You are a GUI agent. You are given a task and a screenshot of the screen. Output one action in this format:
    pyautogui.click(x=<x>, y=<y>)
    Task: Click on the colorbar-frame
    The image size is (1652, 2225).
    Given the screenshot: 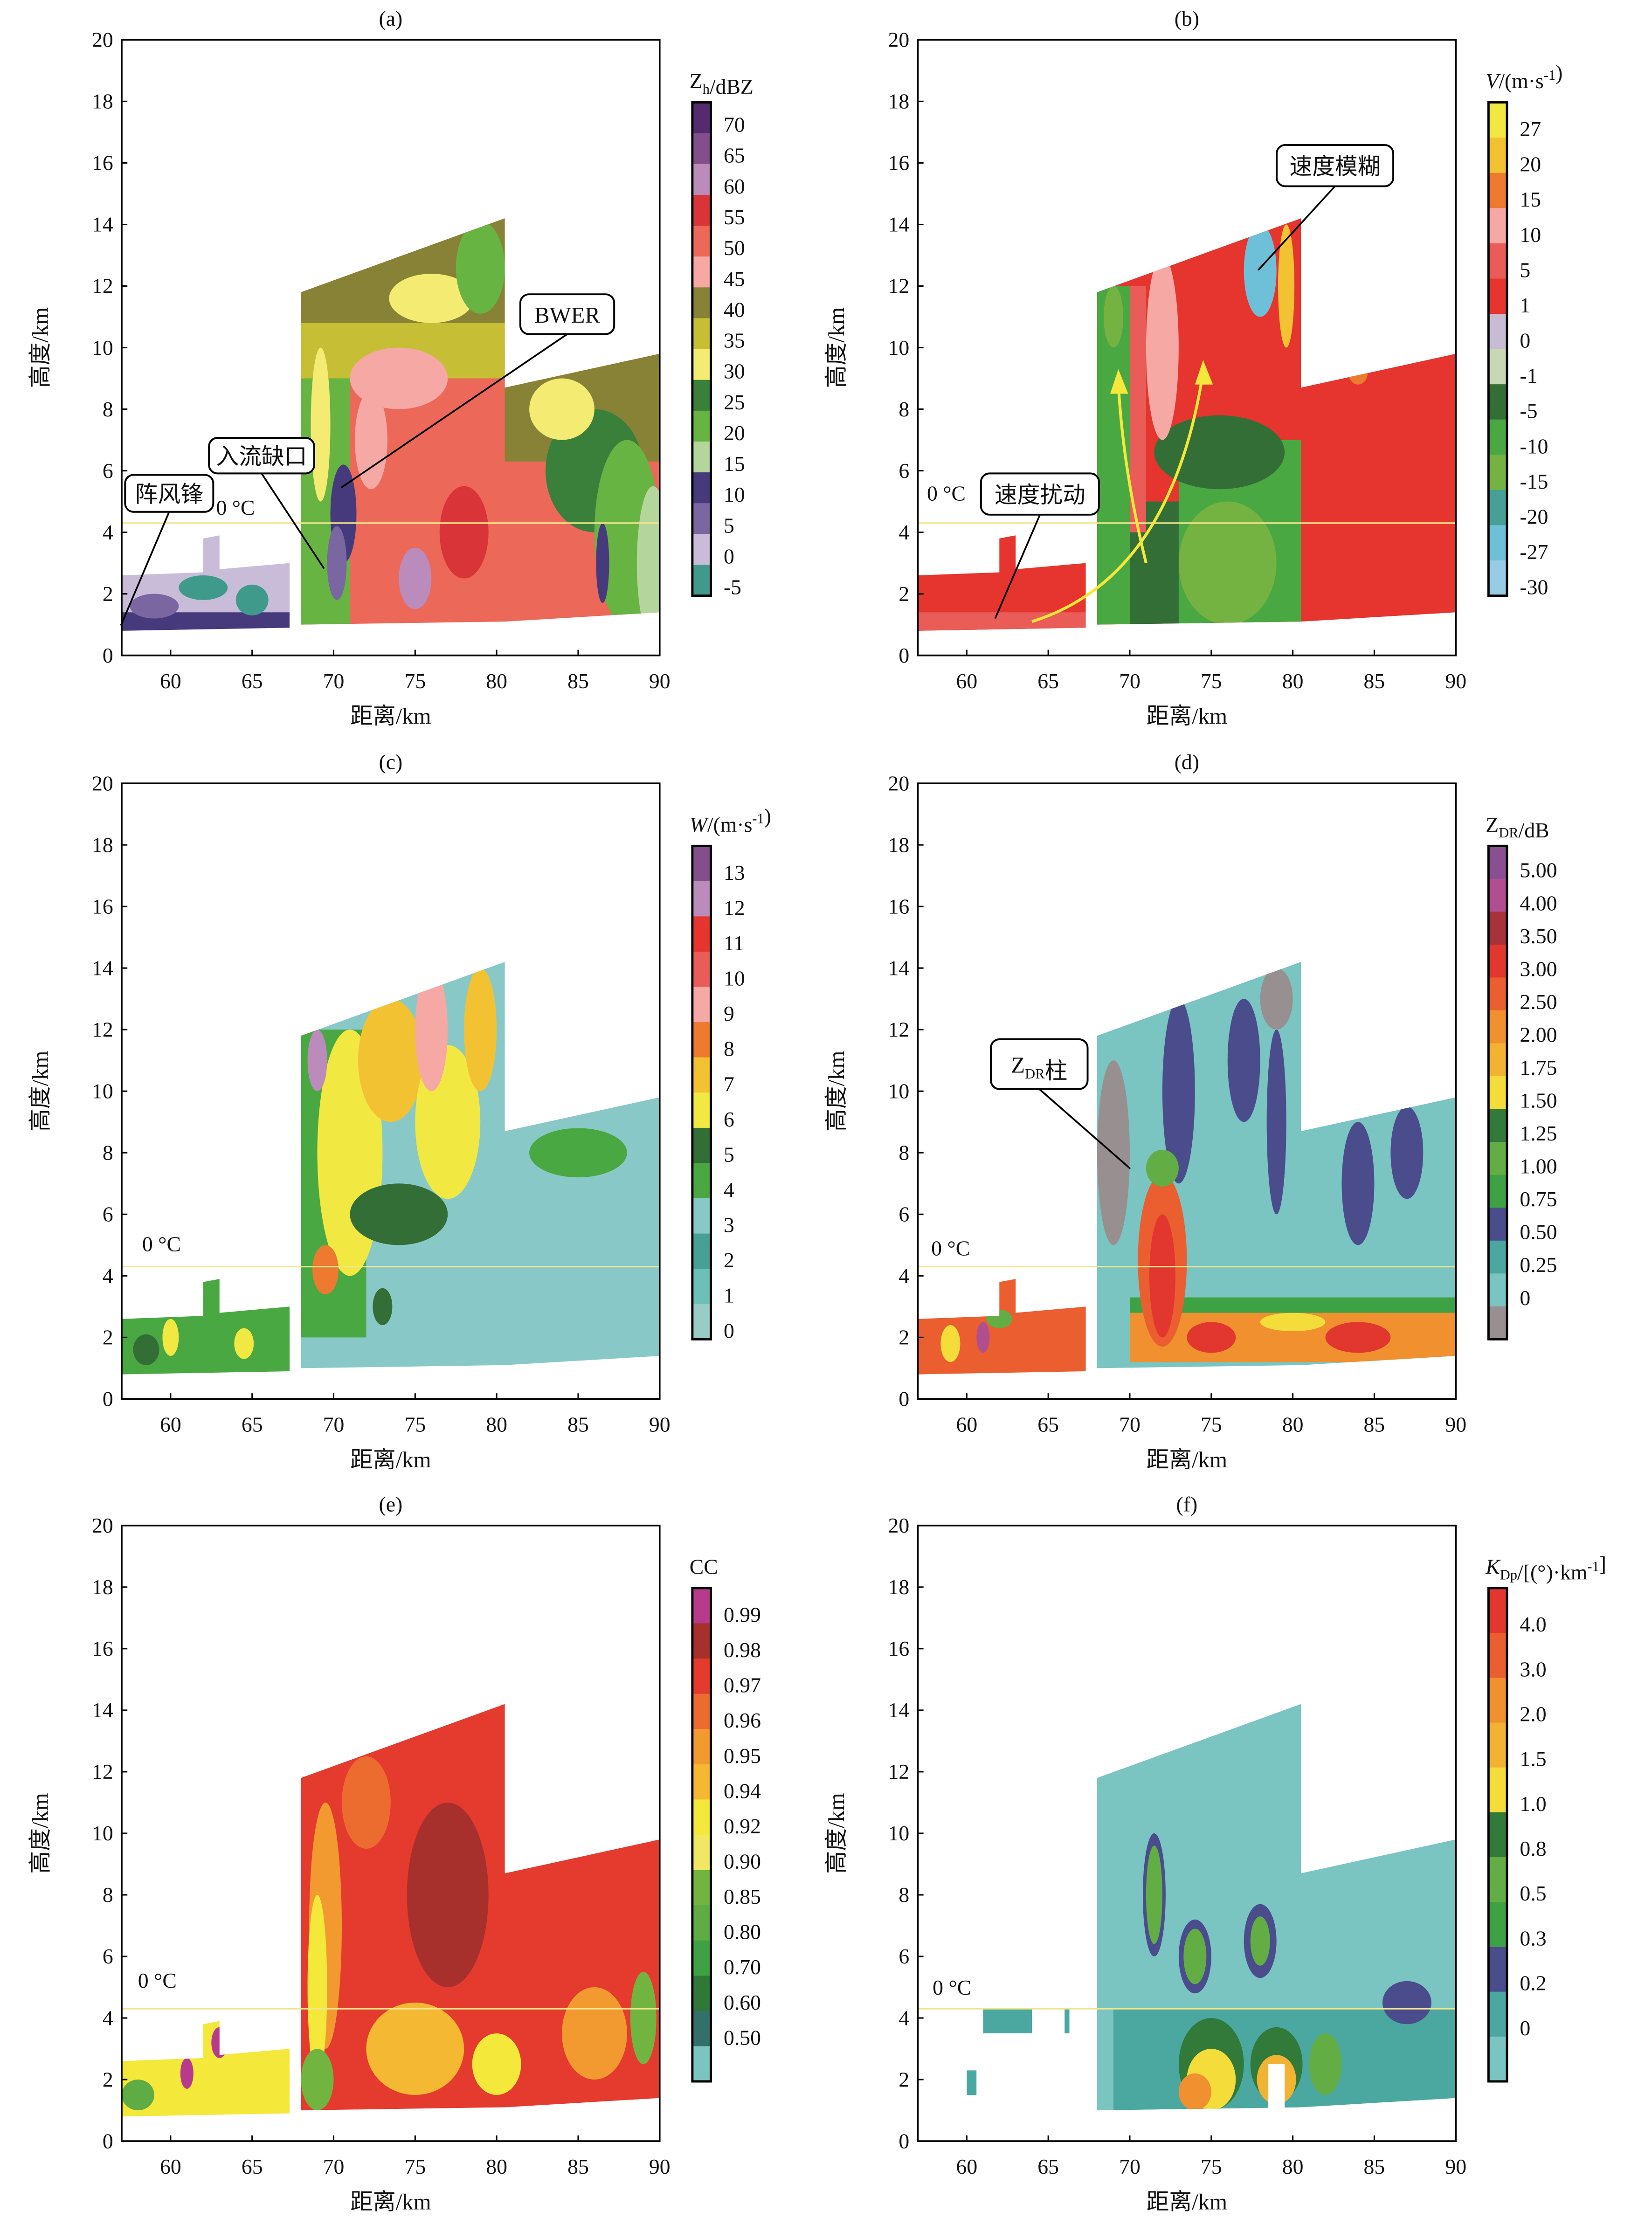 What is the action you would take?
    pyautogui.click(x=701, y=349)
    